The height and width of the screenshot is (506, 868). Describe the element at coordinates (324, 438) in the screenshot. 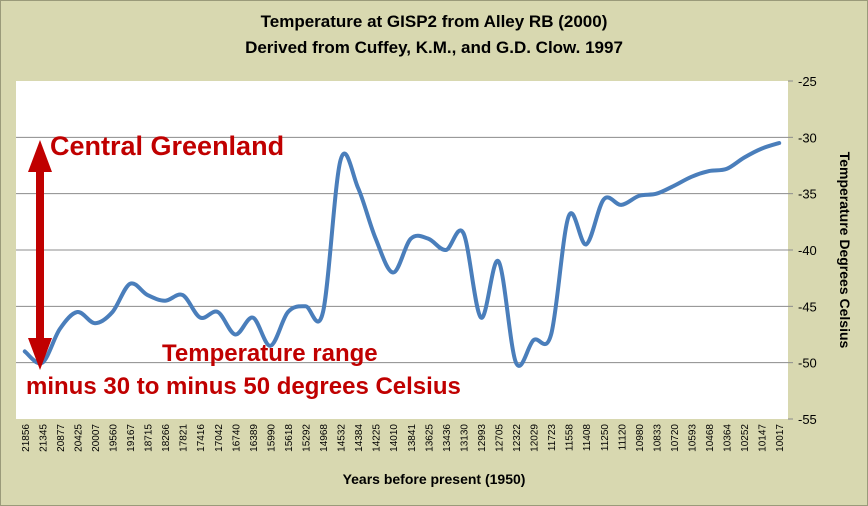

I see `x-tick-label: 14968` at that location.